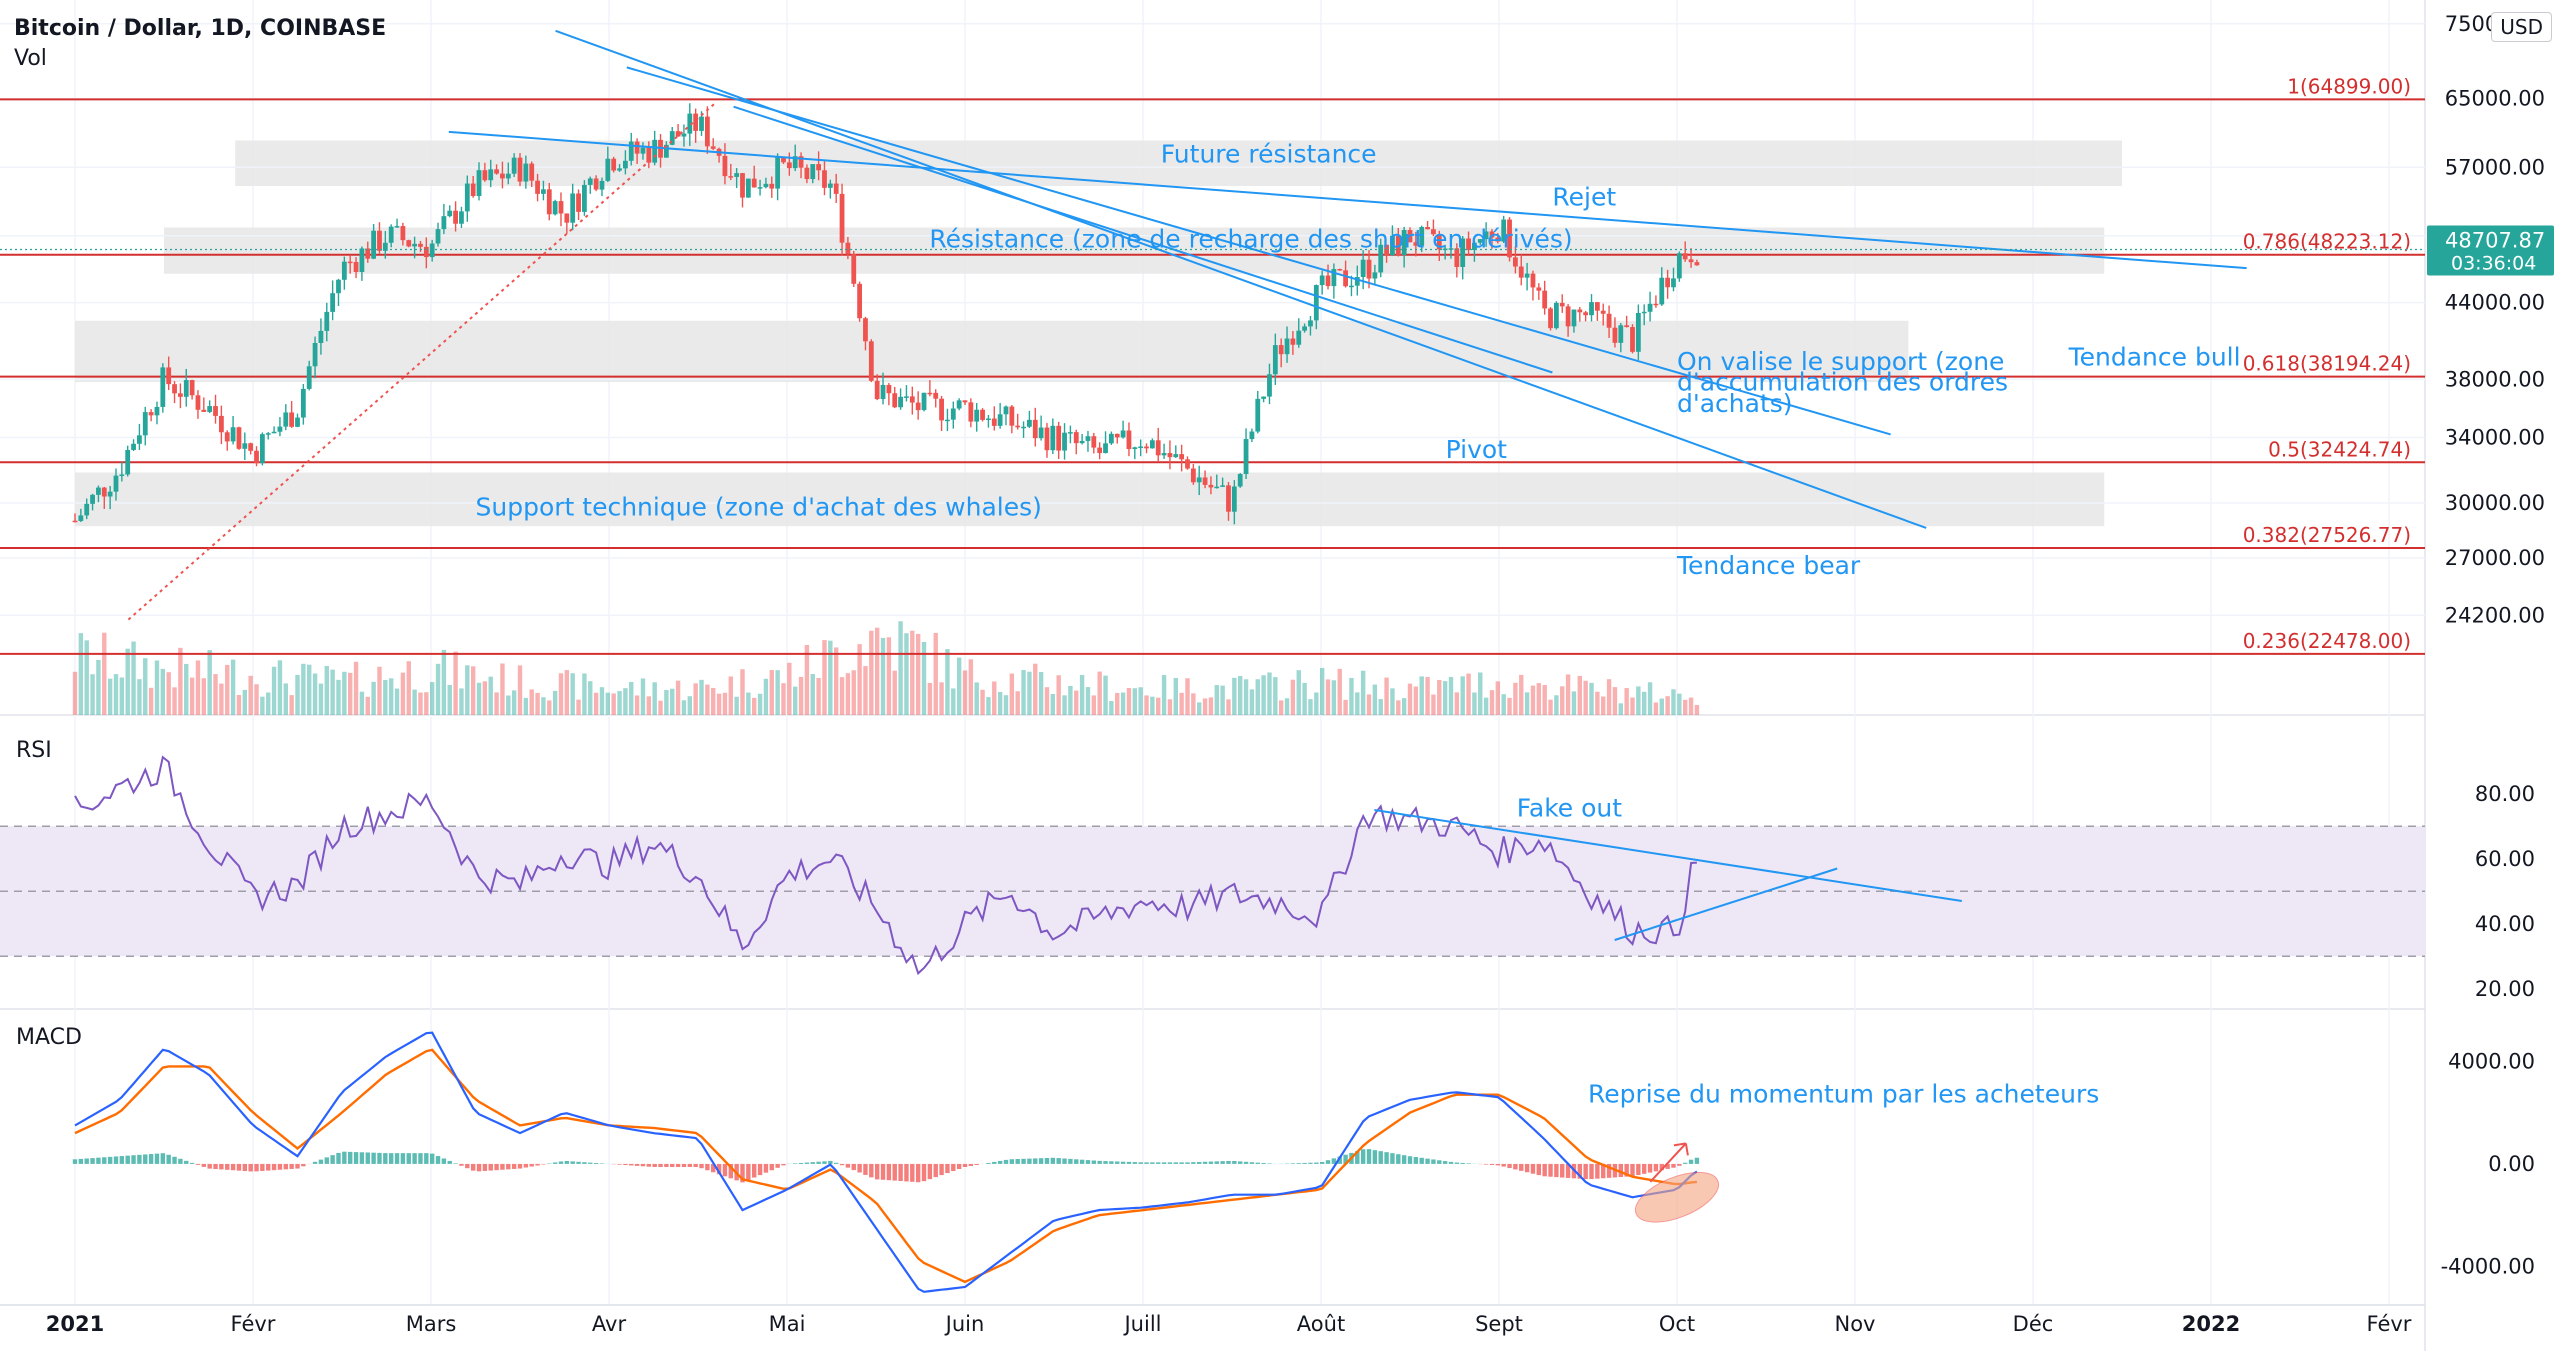 Image resolution: width=2560 pixels, height=1355 pixels. What do you see at coordinates (2495, 558) in the screenshot?
I see `price-tick-label: 27000.00` at bounding box center [2495, 558].